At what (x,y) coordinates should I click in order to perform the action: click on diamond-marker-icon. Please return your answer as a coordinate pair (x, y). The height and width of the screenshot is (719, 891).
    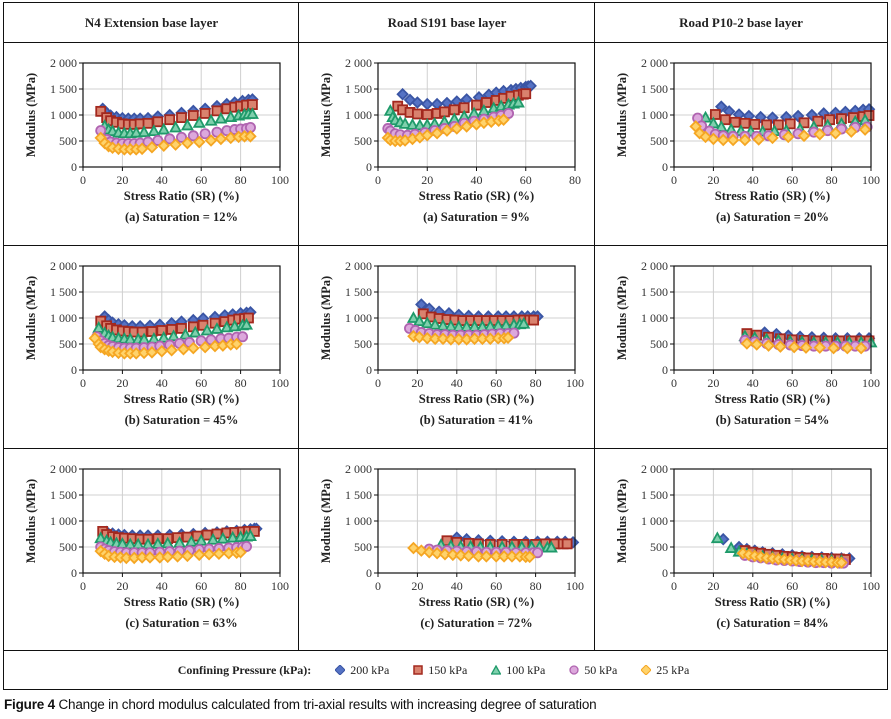
    Looking at the image, I should click on (646, 670).